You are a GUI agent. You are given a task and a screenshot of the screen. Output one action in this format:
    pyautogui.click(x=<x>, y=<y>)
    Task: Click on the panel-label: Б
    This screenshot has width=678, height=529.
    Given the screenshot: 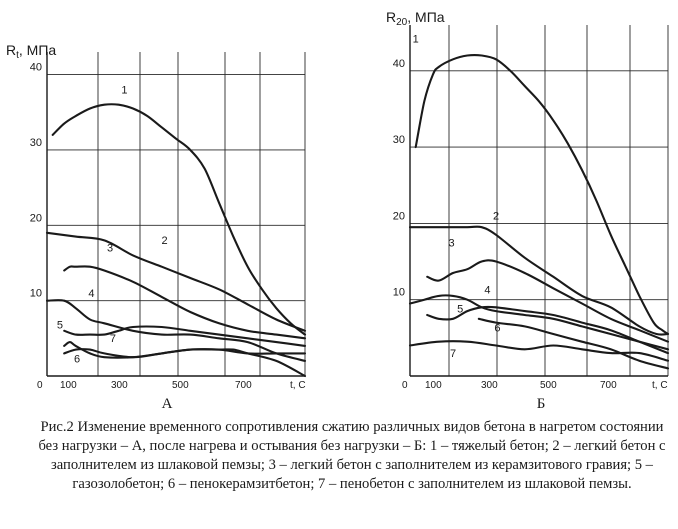 What is the action you would take?
    pyautogui.click(x=541, y=404)
    